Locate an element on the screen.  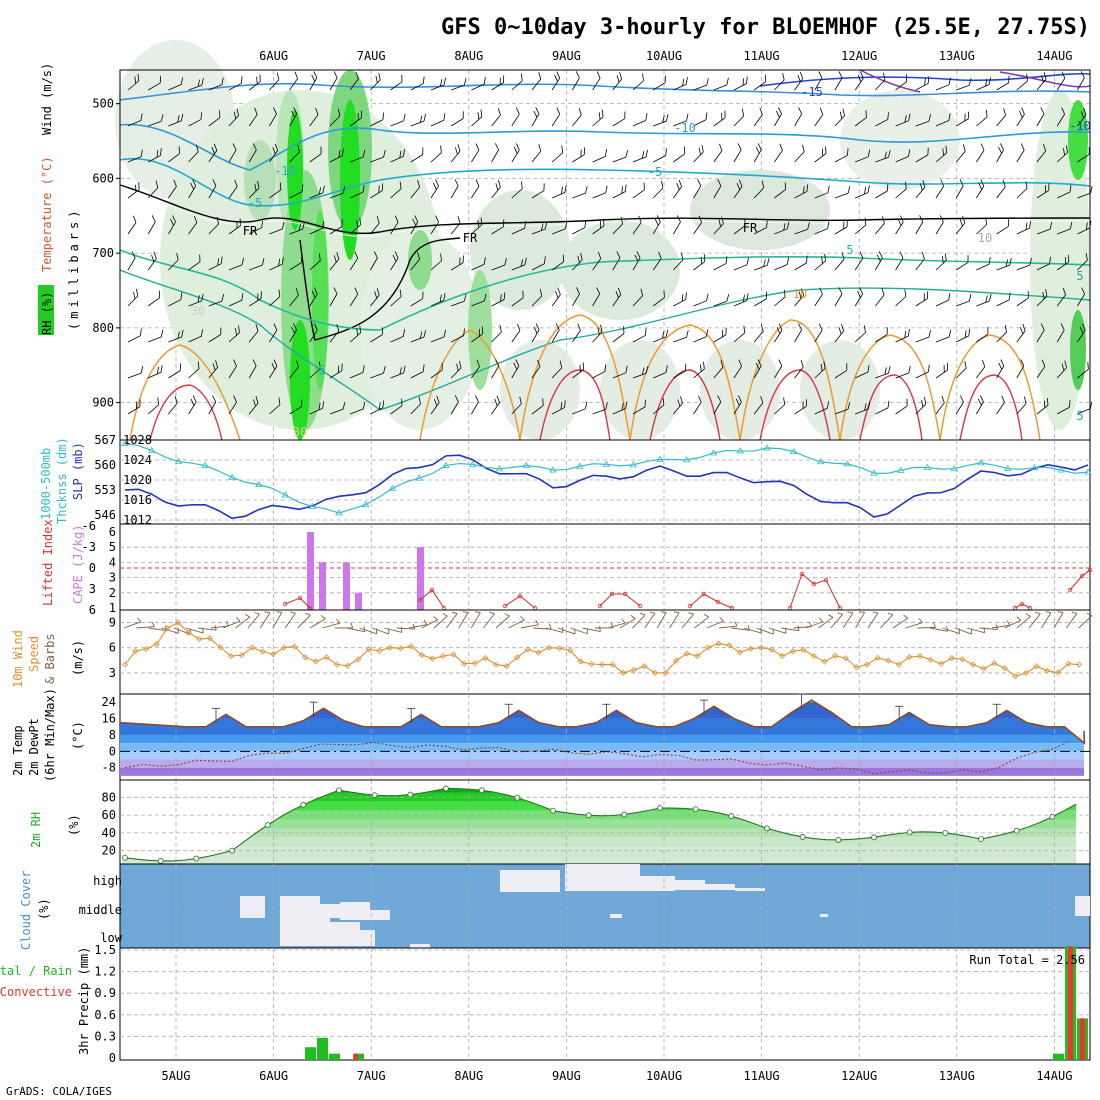
pressure-tick-label: 700 is located at coordinates (103, 253).